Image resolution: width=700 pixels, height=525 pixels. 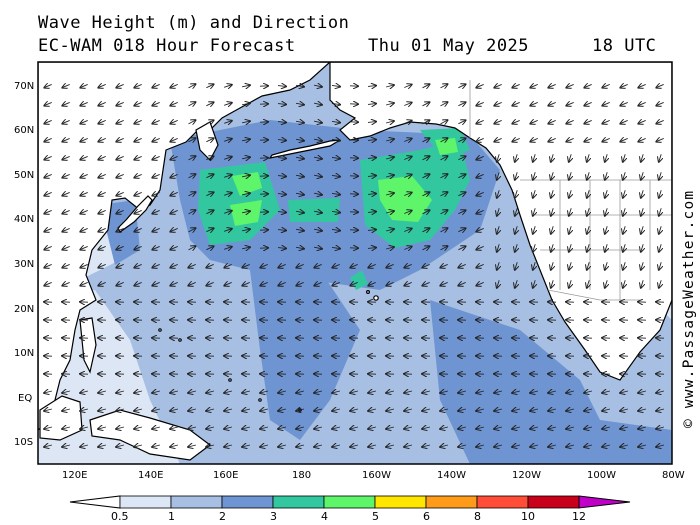 What do you see at coordinates (24, 219) in the screenshot?
I see `lat-label: 40N` at bounding box center [24, 219].